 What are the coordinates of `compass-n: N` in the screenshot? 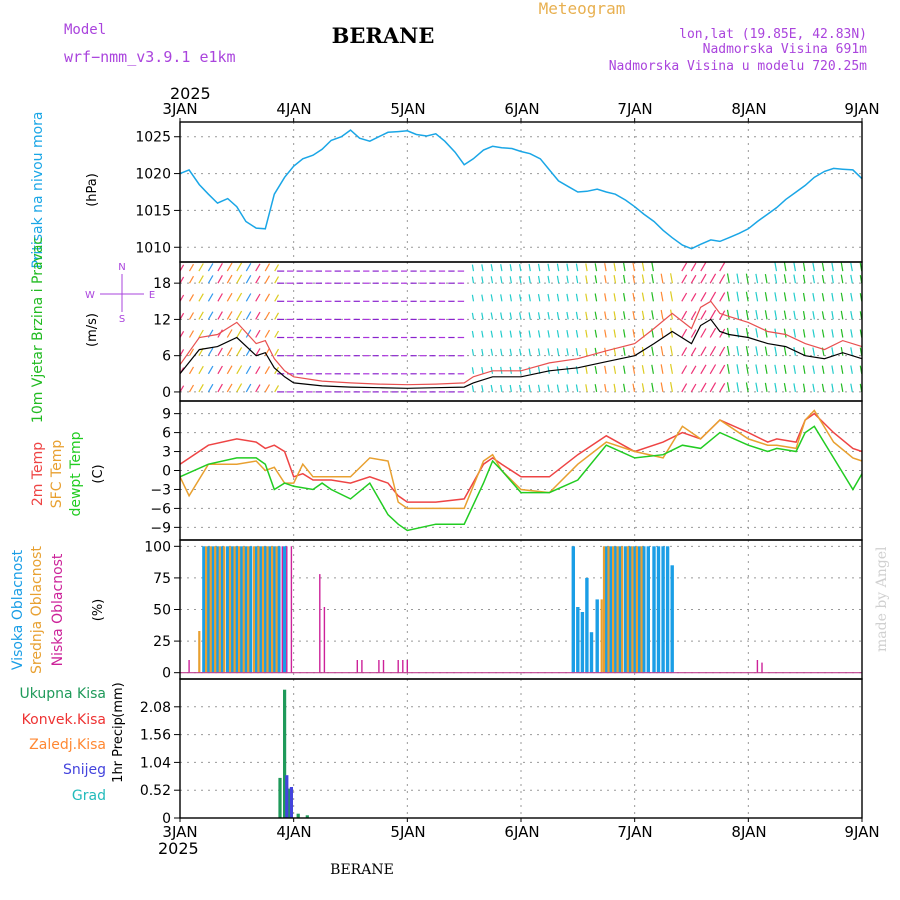 It's located at (121, 267).